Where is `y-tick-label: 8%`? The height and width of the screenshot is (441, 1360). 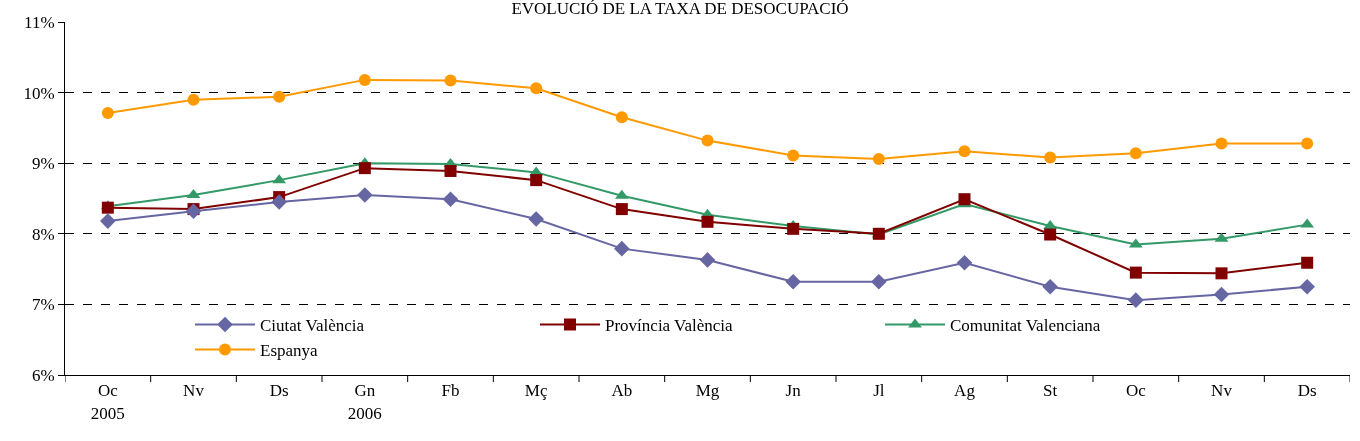 y-tick-label: 8% is located at coordinates (43, 234).